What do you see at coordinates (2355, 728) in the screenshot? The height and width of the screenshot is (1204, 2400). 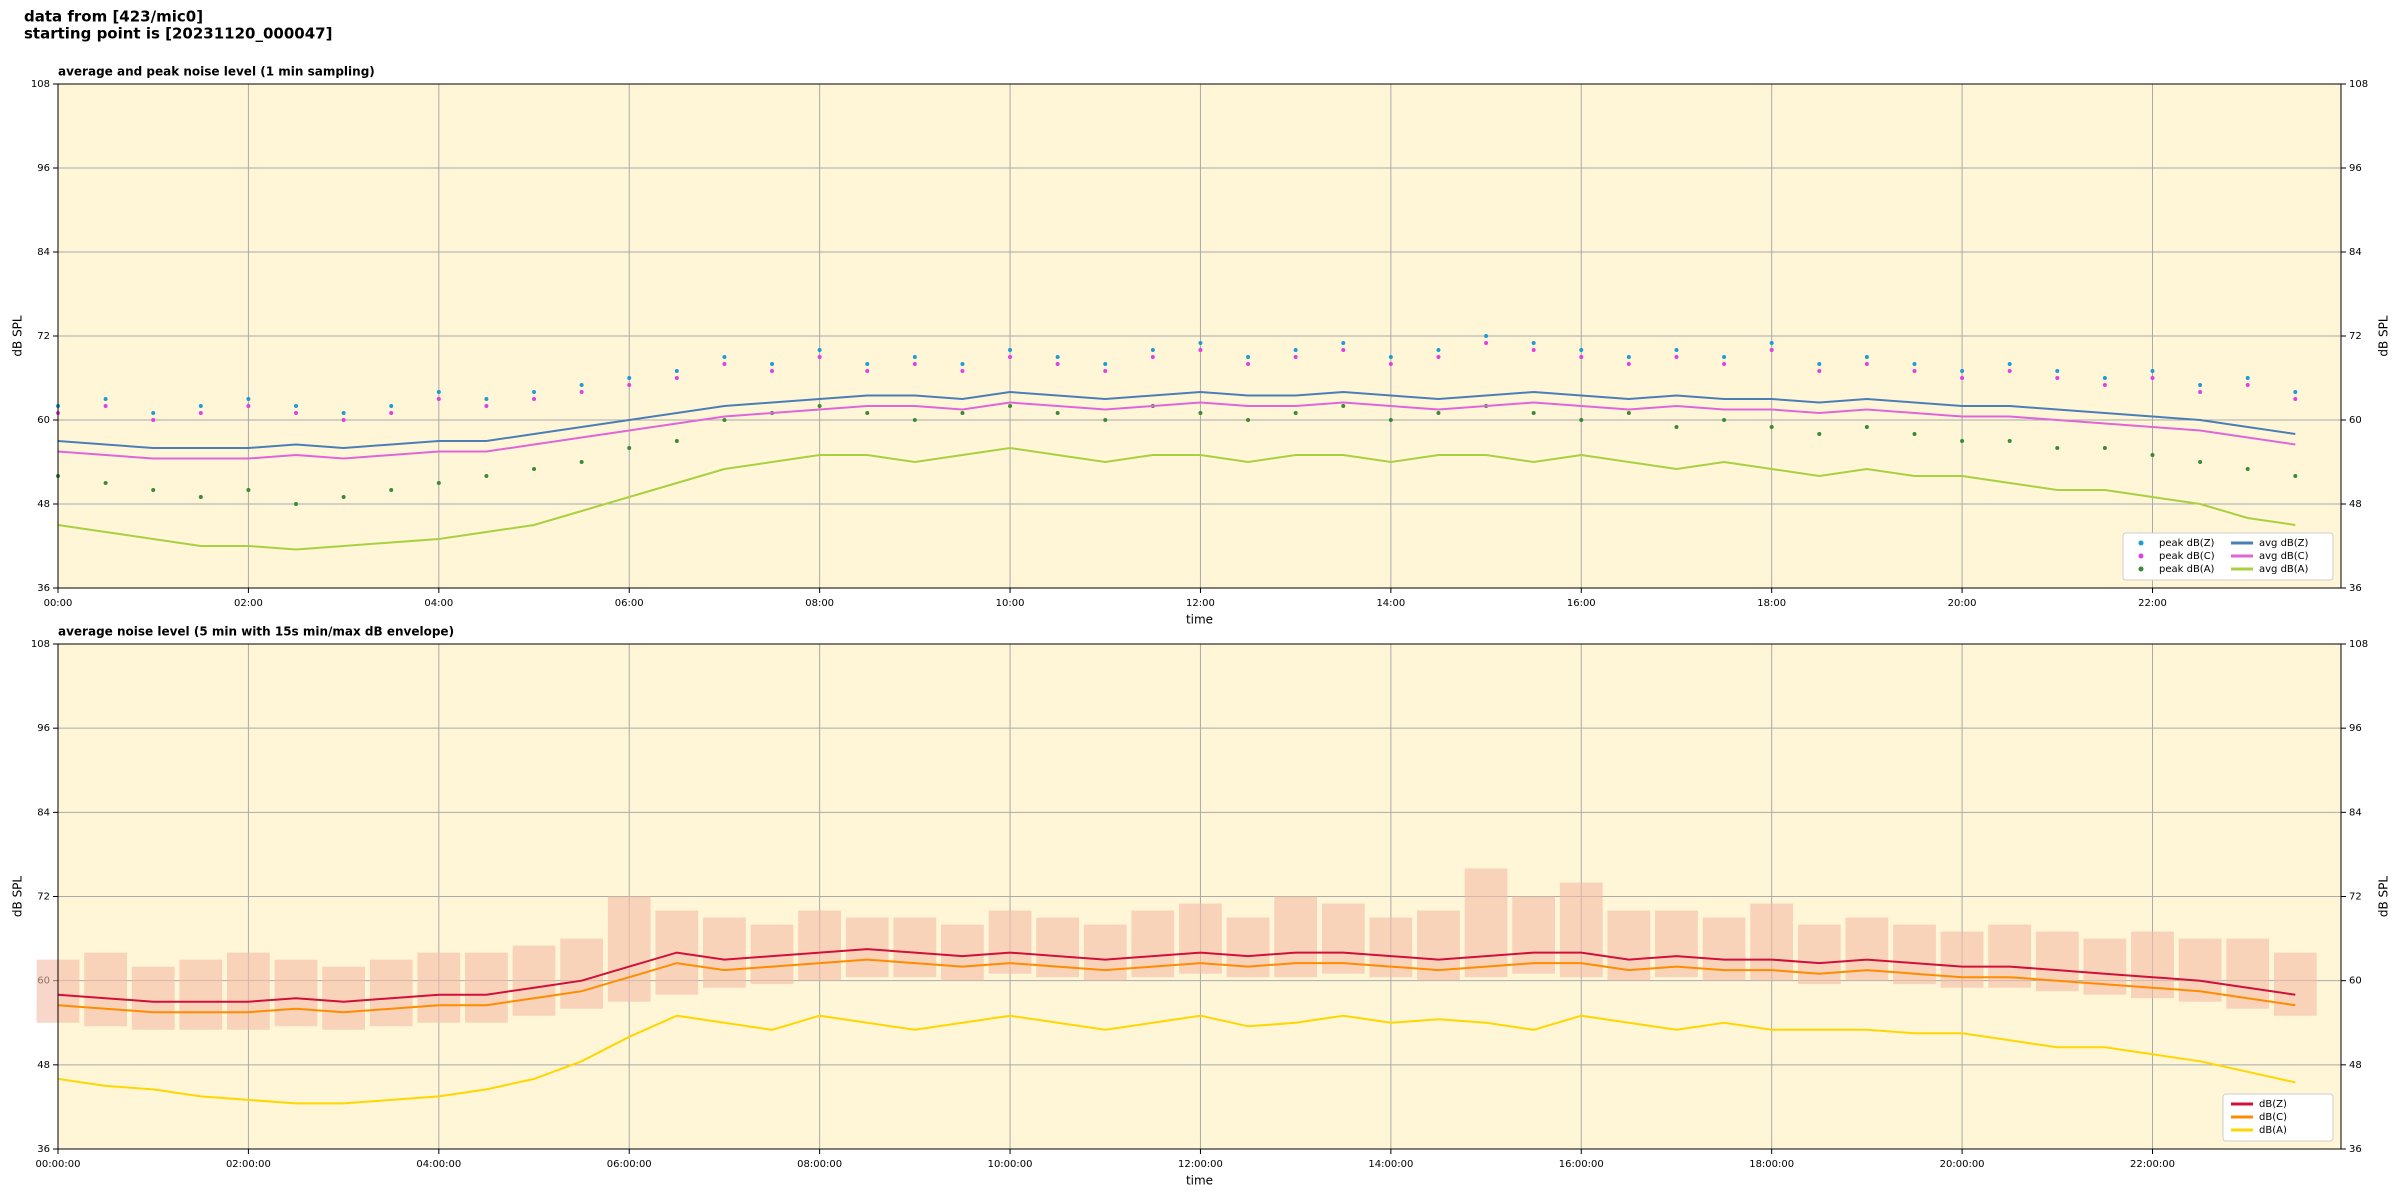 I see `y2-tick-label: 96` at bounding box center [2355, 728].